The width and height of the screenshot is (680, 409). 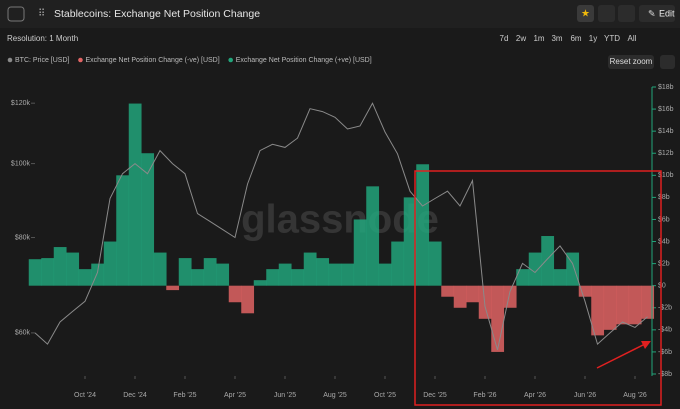 I want to click on y2-tick-label: -$6b, so click(x=665, y=352).